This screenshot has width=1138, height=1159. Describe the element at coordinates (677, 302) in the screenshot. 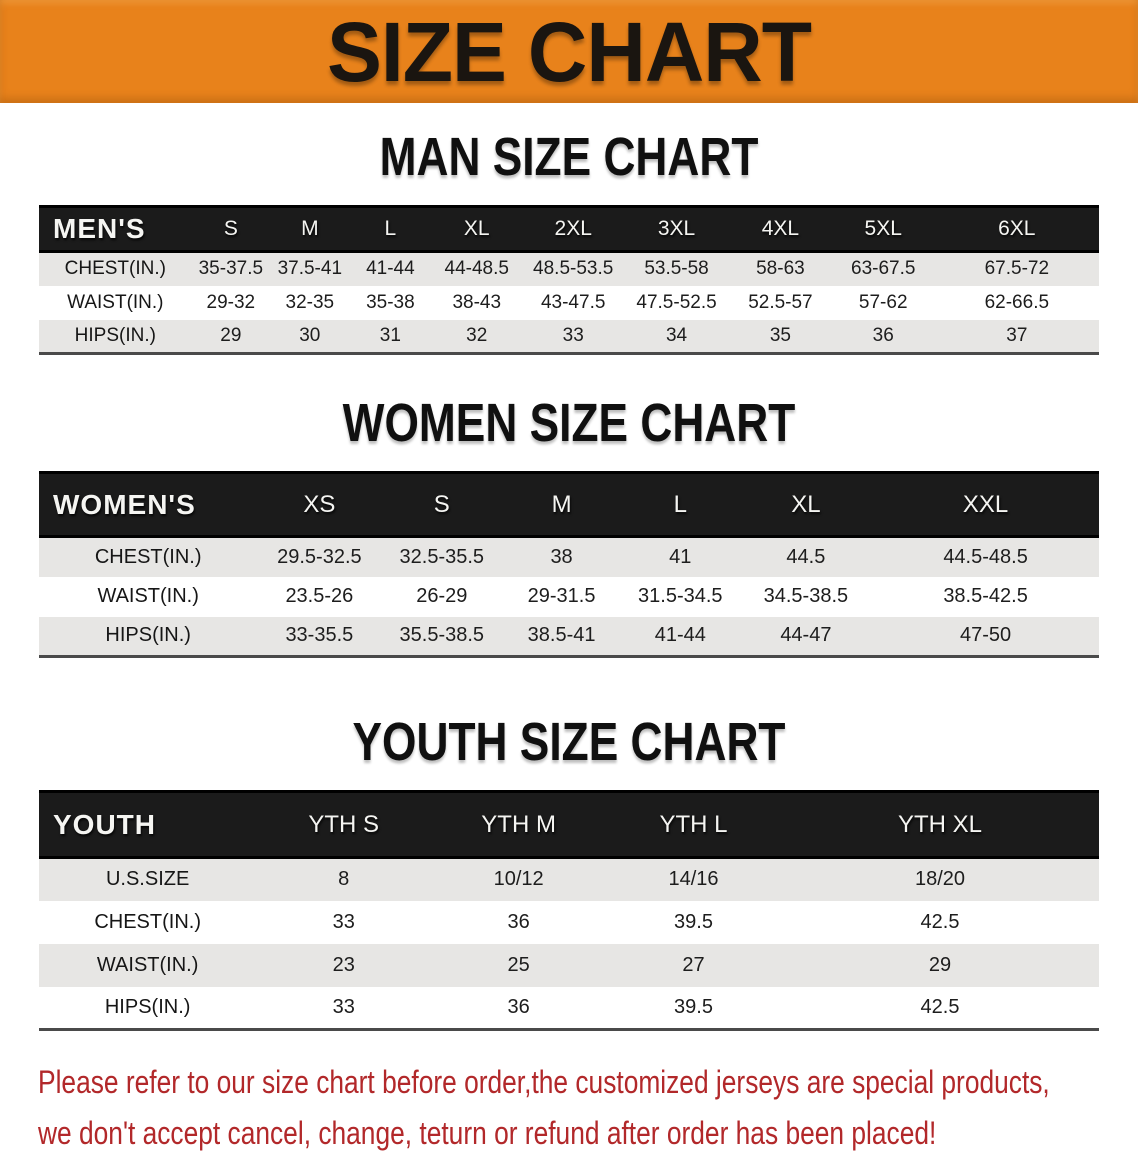

I see `value-cell: 47.5-52.5` at that location.